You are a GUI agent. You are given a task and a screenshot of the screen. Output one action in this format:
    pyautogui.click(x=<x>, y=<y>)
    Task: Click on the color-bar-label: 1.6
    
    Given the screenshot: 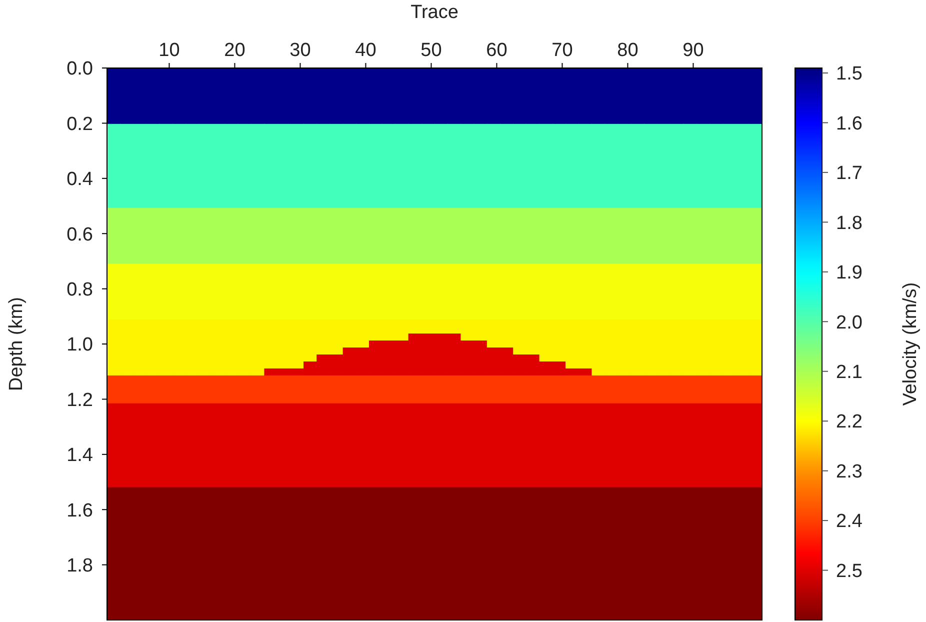 What is the action you would take?
    pyautogui.click(x=849, y=123)
    